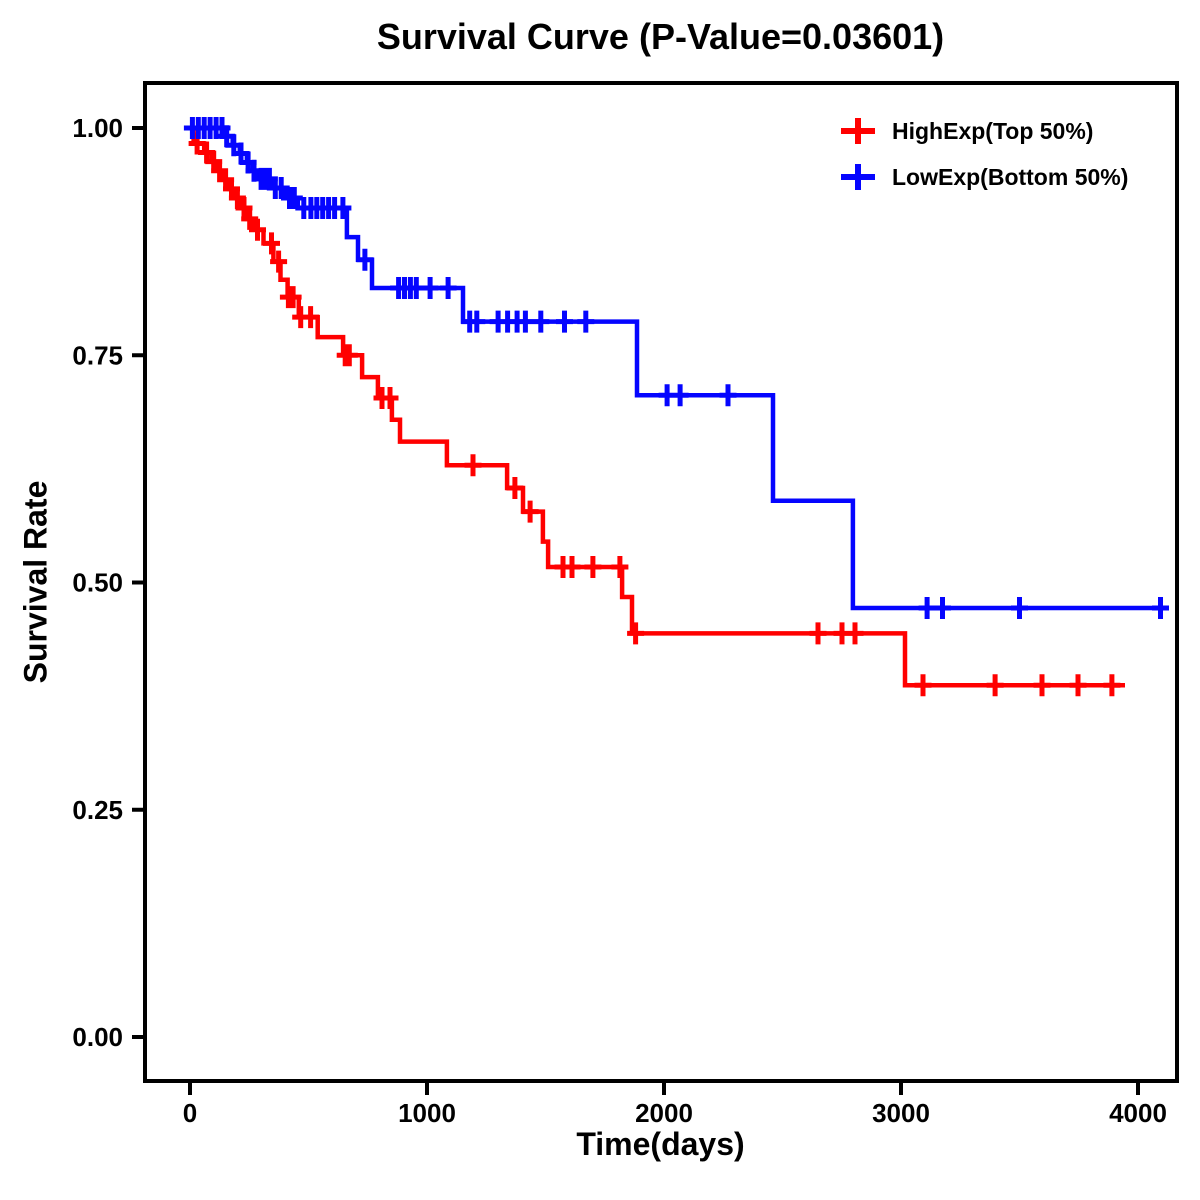  I want to click on y-tick-label: 0.75, so click(97, 355).